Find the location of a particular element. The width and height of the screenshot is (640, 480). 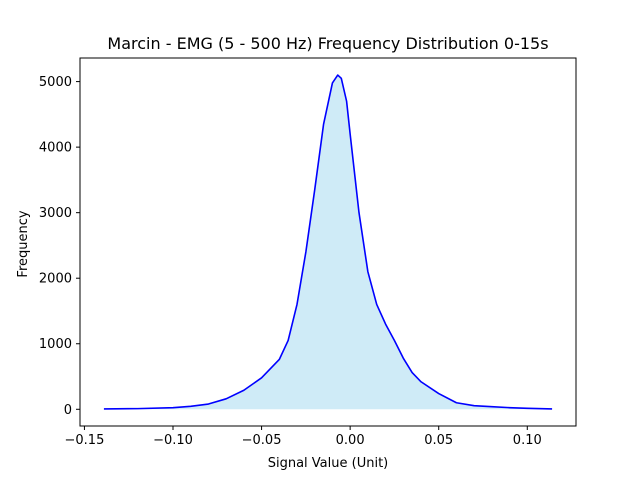

y-tick-label: 4000 is located at coordinates (55, 148).